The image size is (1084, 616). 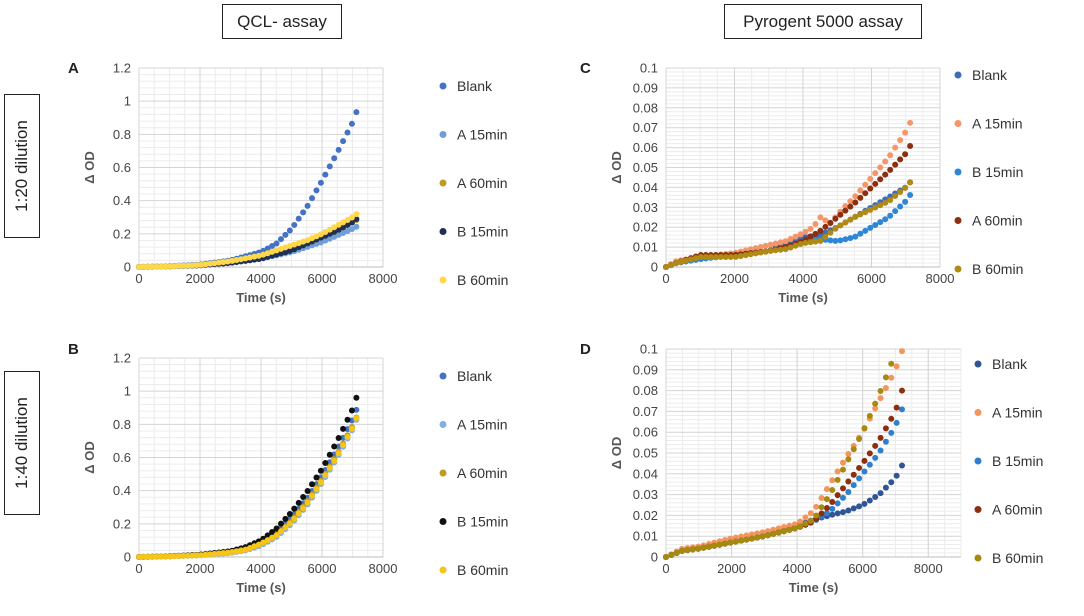 I want to click on panel-letter-c: C, so click(x=585, y=68).